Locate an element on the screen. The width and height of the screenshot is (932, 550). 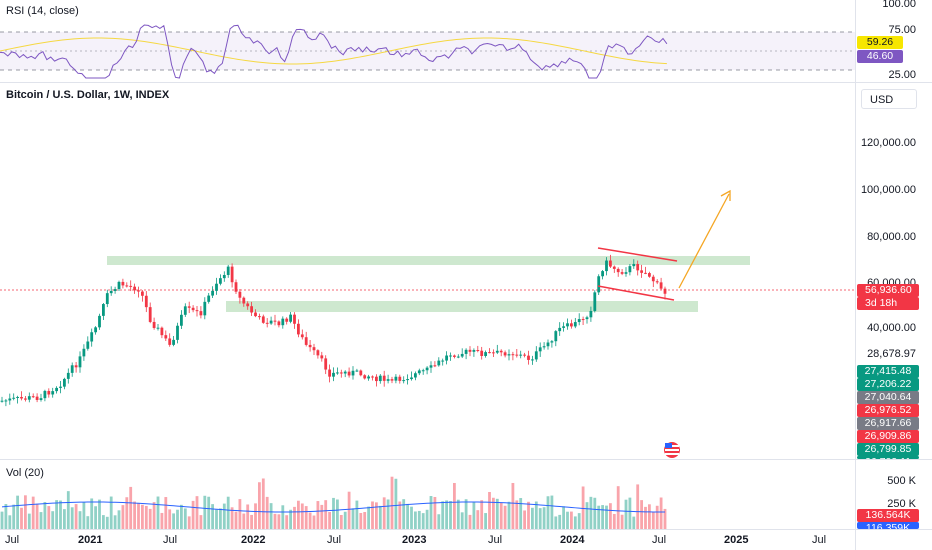
price-axis-label: 28,678.97 is located at coordinates (891, 354).